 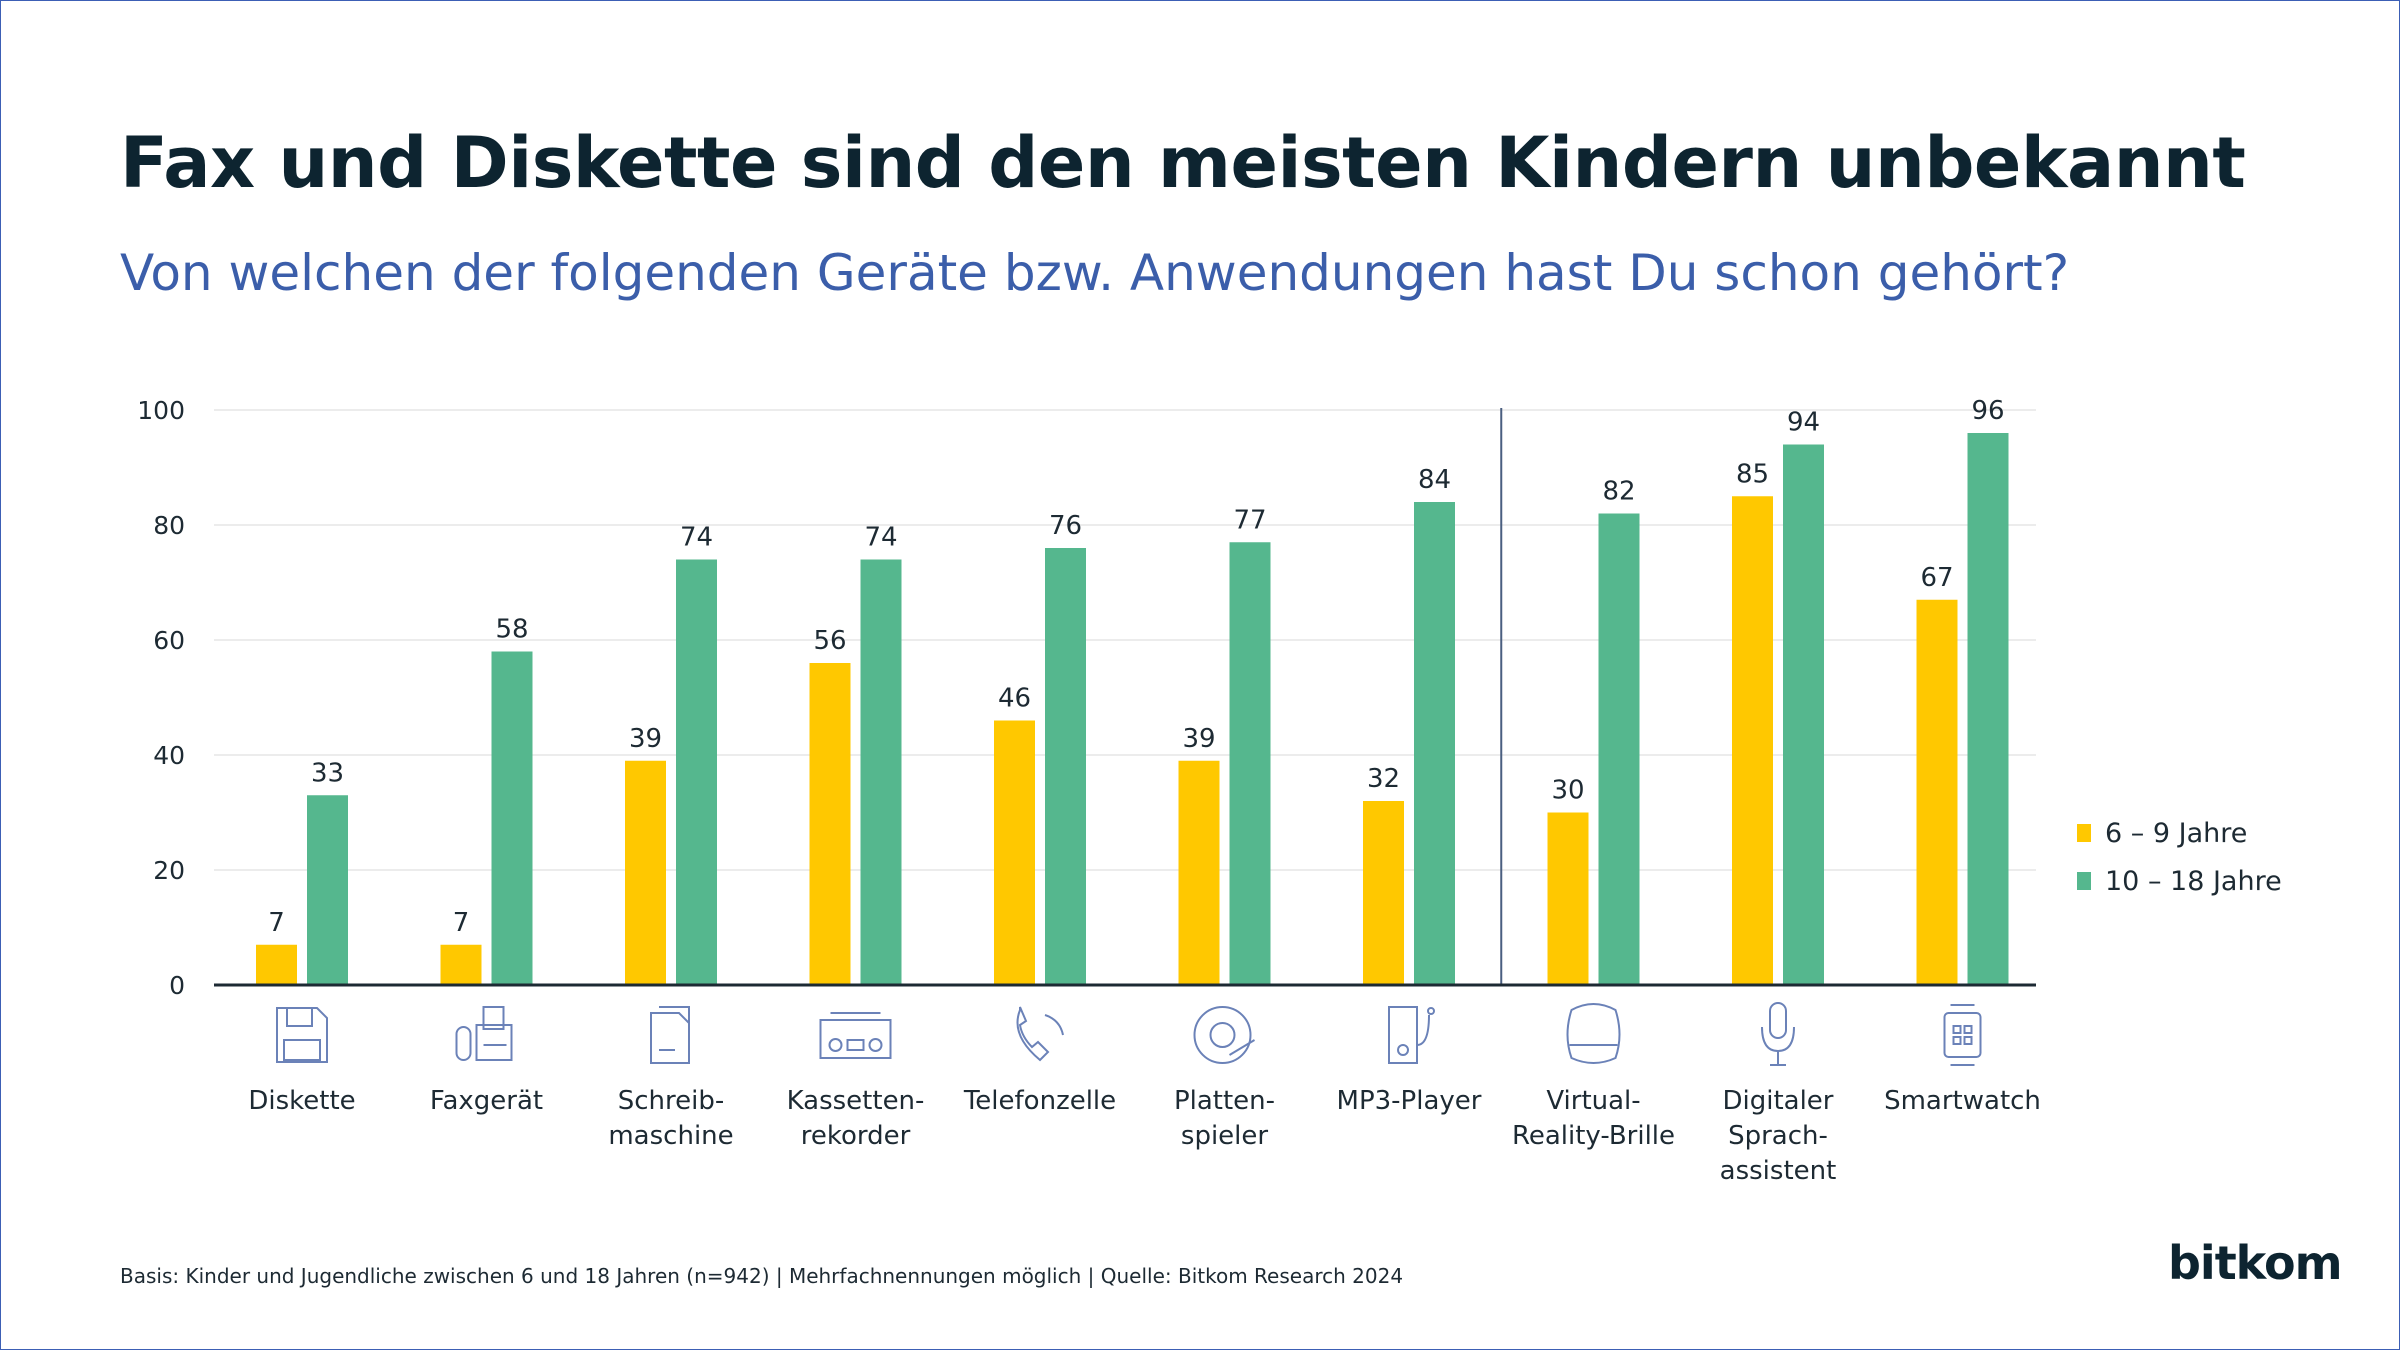 I want to click on data-label: 32, so click(x=1383, y=779).